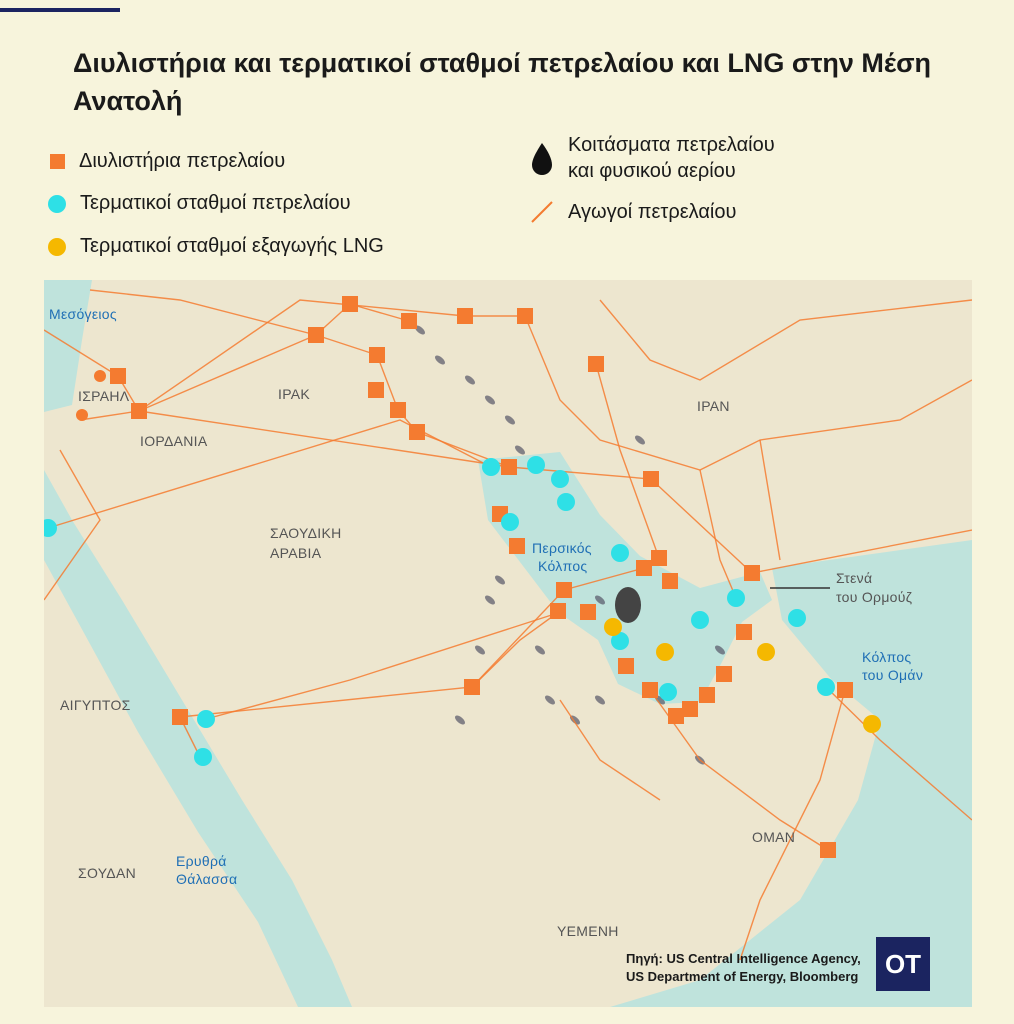 Image resolution: width=1014 pixels, height=1024 pixels. Describe the element at coordinates (742, 976) in the screenshot. I see `source-line: US Department of Energy, Bloomberg` at that location.